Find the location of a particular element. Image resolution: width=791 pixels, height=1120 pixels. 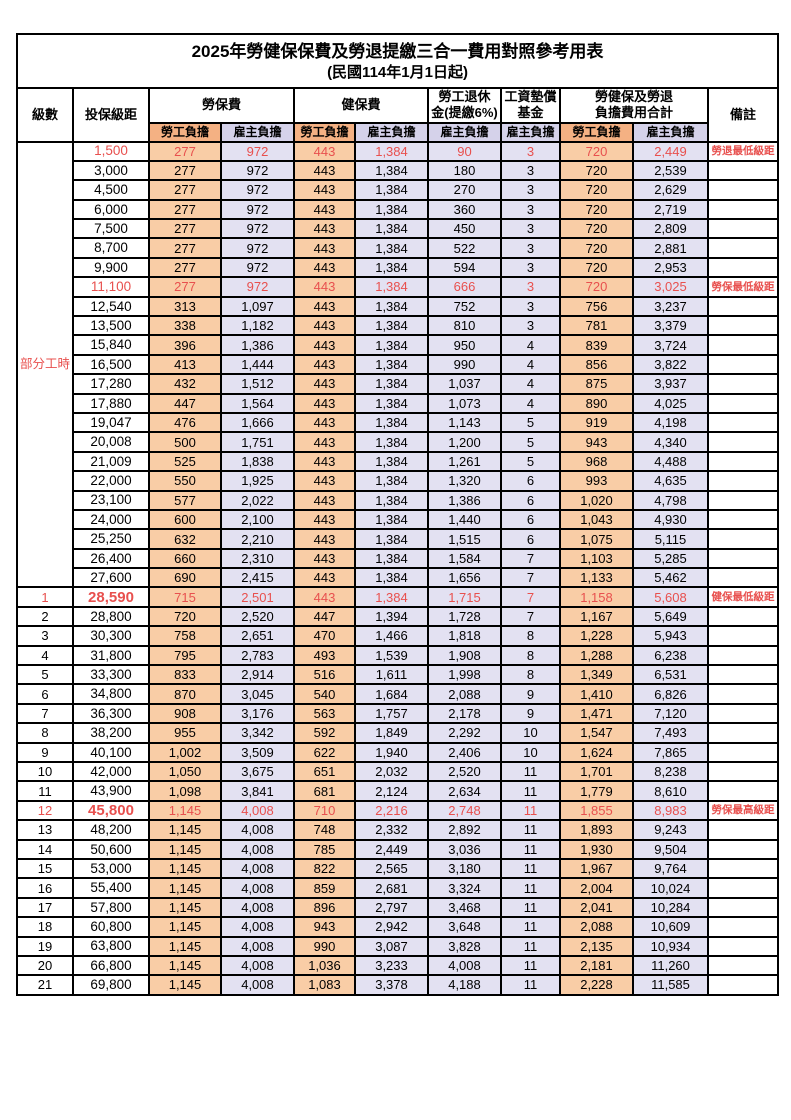

cell-total_er: 2,449 is located at coordinates (670, 151).